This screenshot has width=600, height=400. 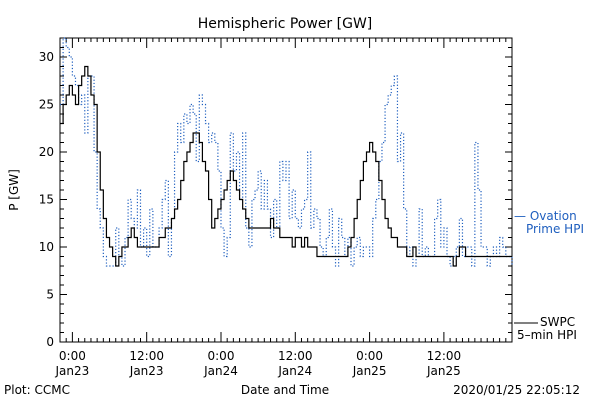 What do you see at coordinates (46, 200) in the screenshot?
I see `y-tick-label: 15` at bounding box center [46, 200].